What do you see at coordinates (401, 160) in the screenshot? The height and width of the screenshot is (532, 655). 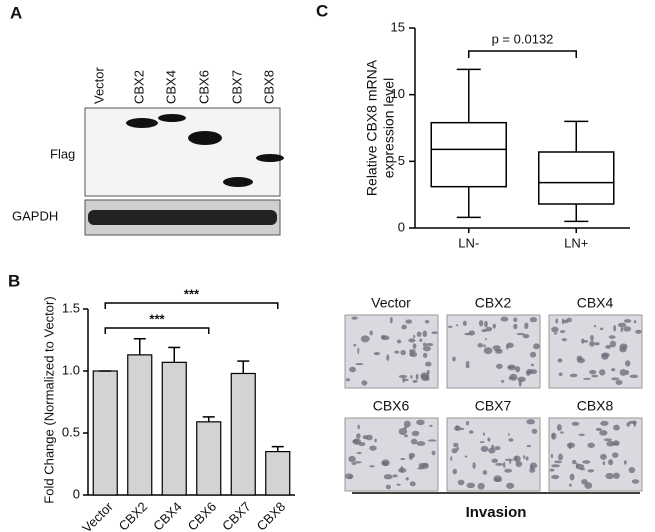 I see `y-tick-label: 5` at bounding box center [401, 160].